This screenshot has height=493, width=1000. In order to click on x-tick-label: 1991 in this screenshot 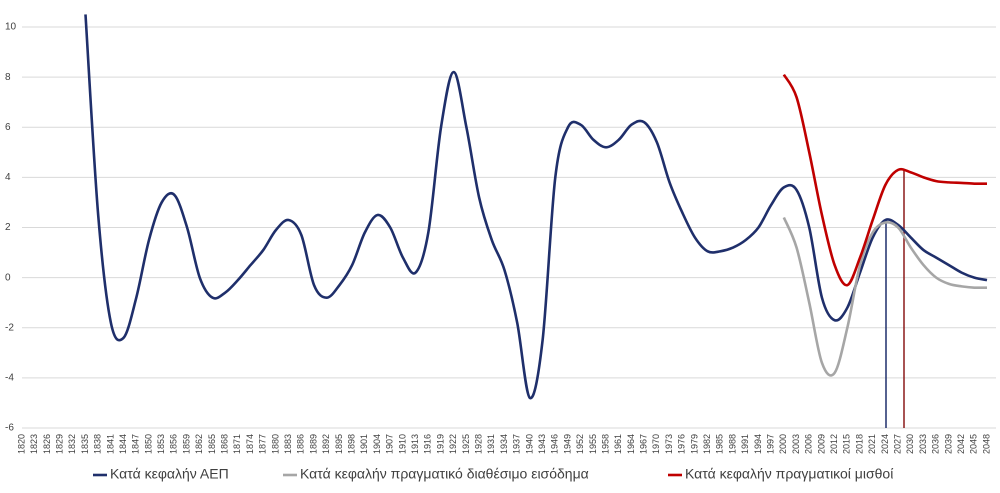, I will do `click(745, 444)`.